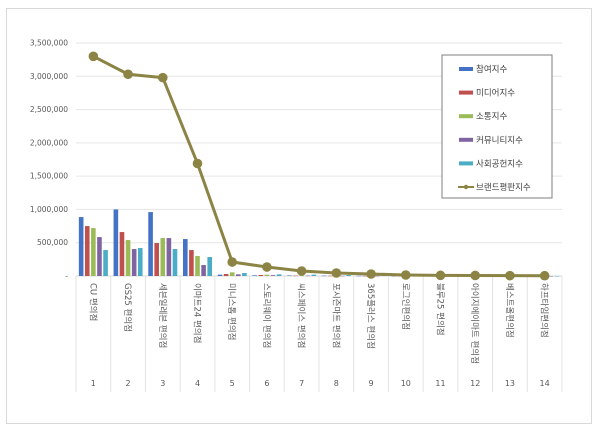  What do you see at coordinates (491, 69) in the screenshot?
I see `legend-label: 참여지수` at bounding box center [491, 69].